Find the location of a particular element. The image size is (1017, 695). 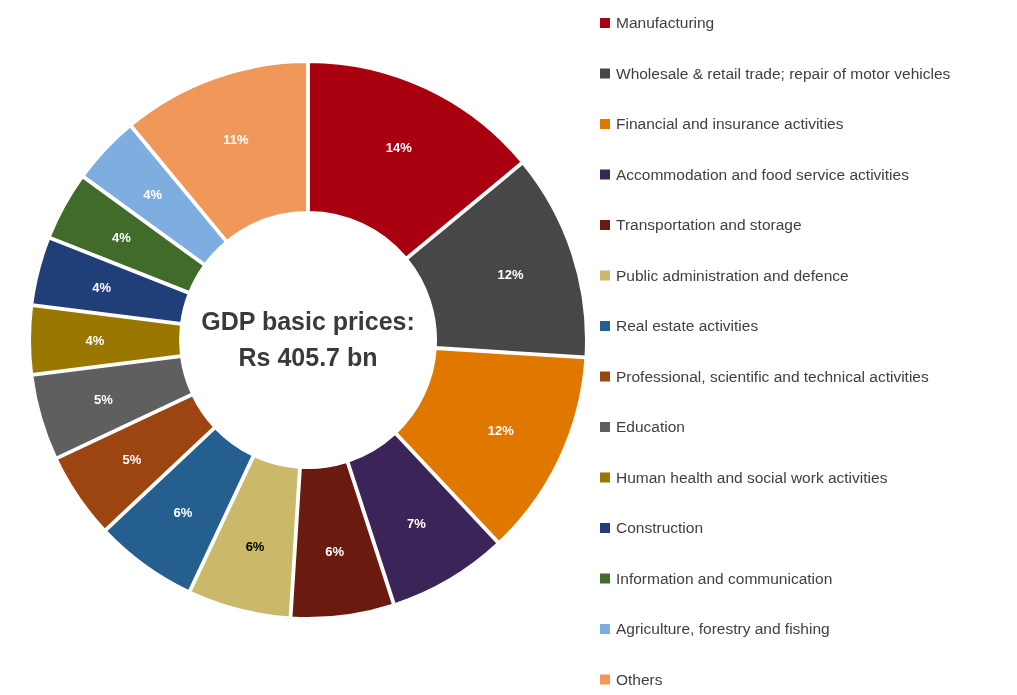

legend-label: Public administration and defence is located at coordinates (732, 275).